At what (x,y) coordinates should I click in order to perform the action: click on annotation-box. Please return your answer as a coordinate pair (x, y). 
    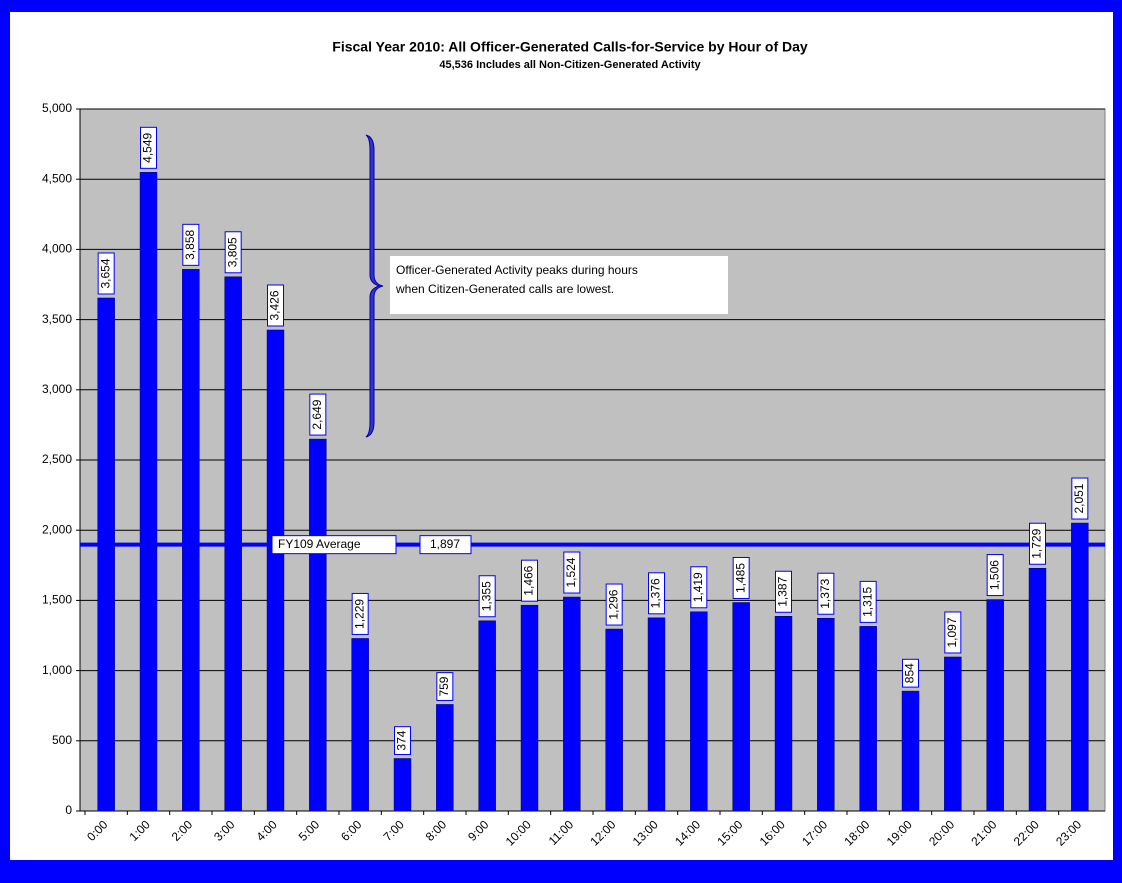
    Looking at the image, I should click on (559, 285).